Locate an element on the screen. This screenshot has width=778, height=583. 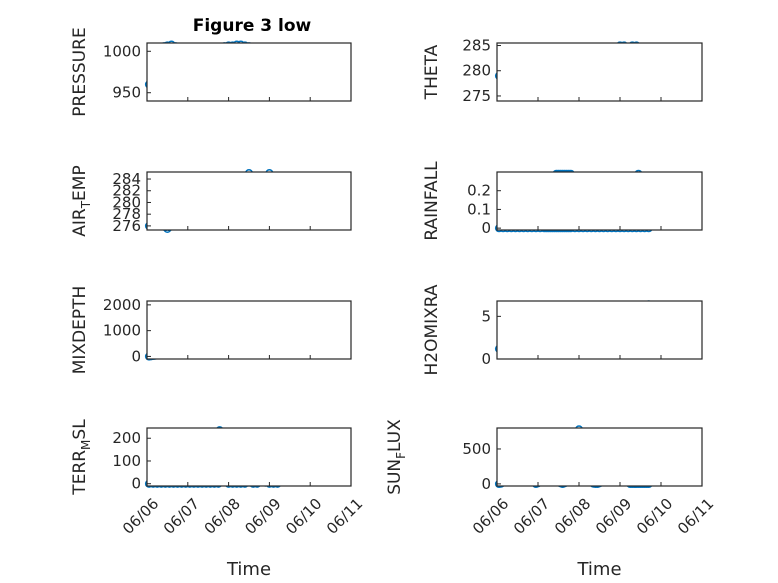
y-tick-label: 500 is located at coordinates (476, 449).